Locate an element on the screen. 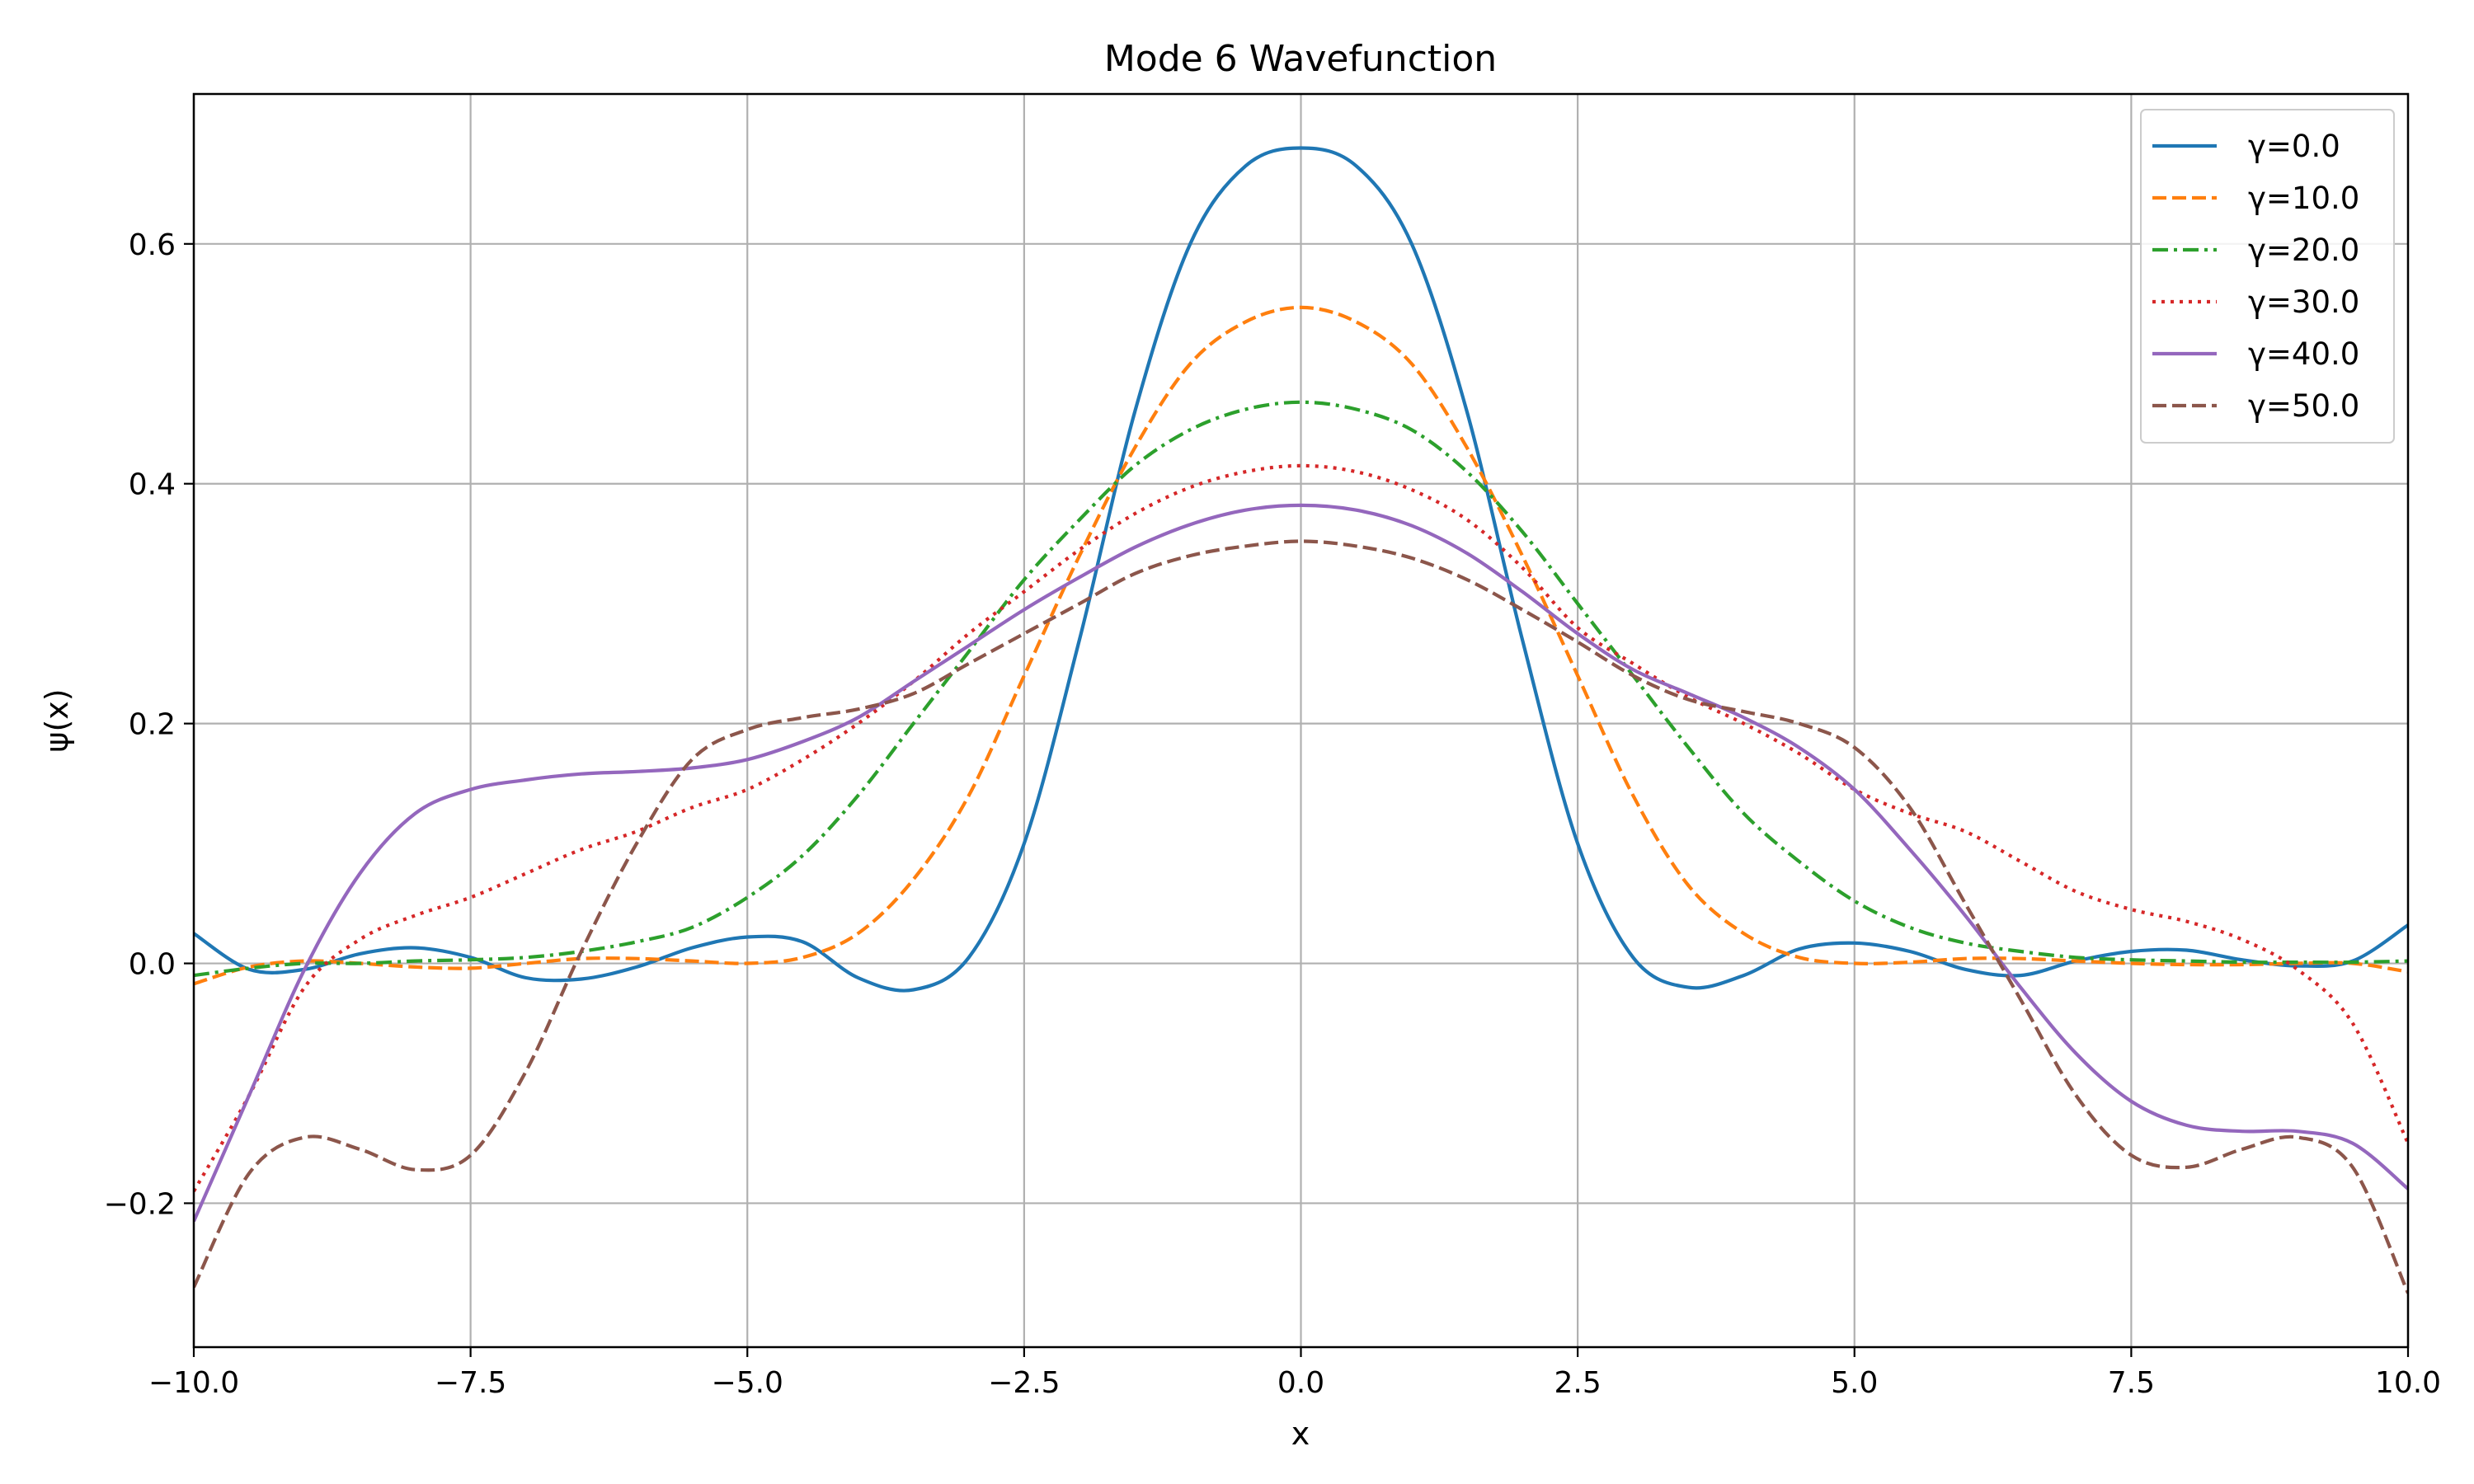 This screenshot has height=1484, width=2474. x-tick-label: −2.5 is located at coordinates (1024, 1383).